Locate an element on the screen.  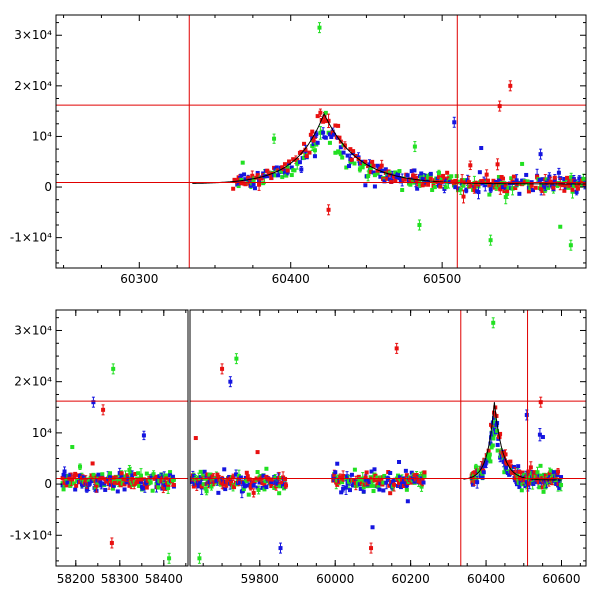
y-tick-label: 10⁴ is located at coordinates (42, 433).